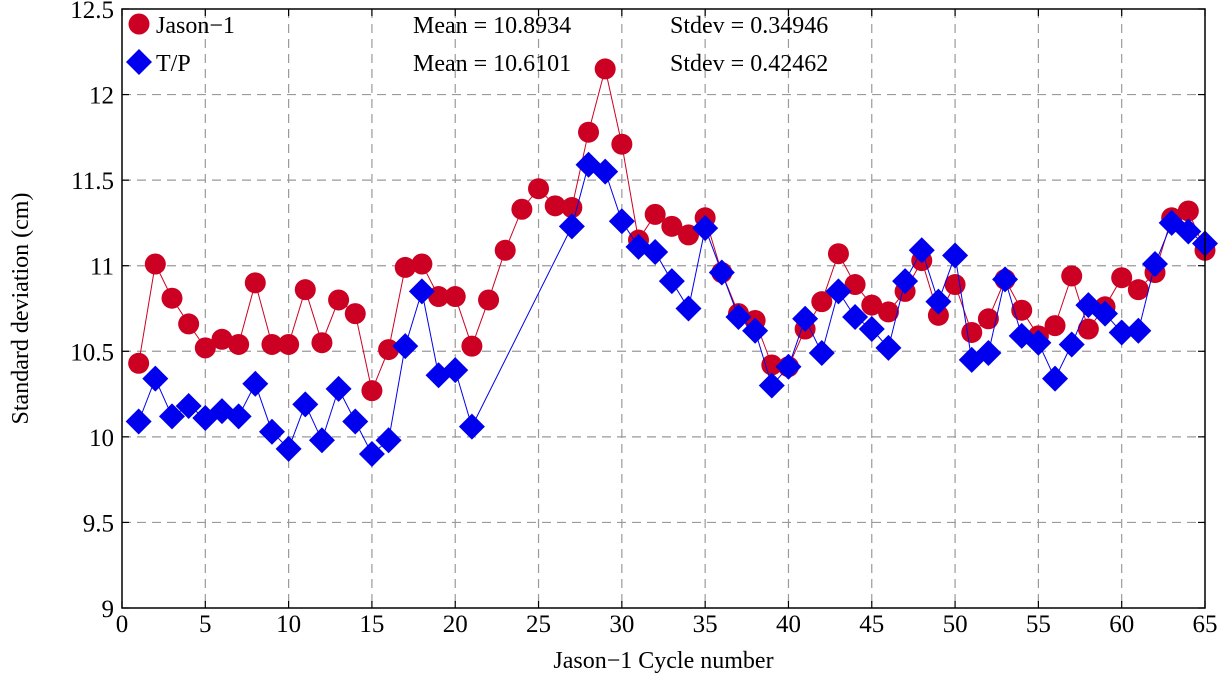 This screenshot has height=677, width=1232. What do you see at coordinates (98, 523) in the screenshot?
I see `y-tick-label: 9.5` at bounding box center [98, 523].